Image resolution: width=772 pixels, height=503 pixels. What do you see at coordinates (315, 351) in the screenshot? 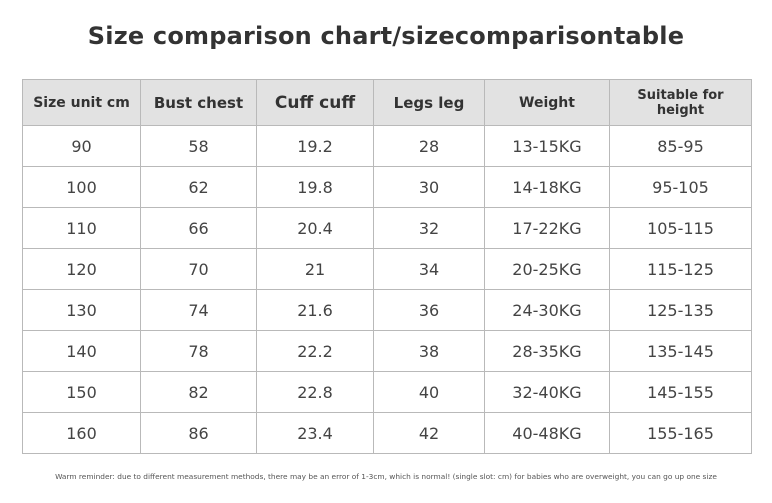
I see `cell-cuff: 22.2` at bounding box center [315, 351].